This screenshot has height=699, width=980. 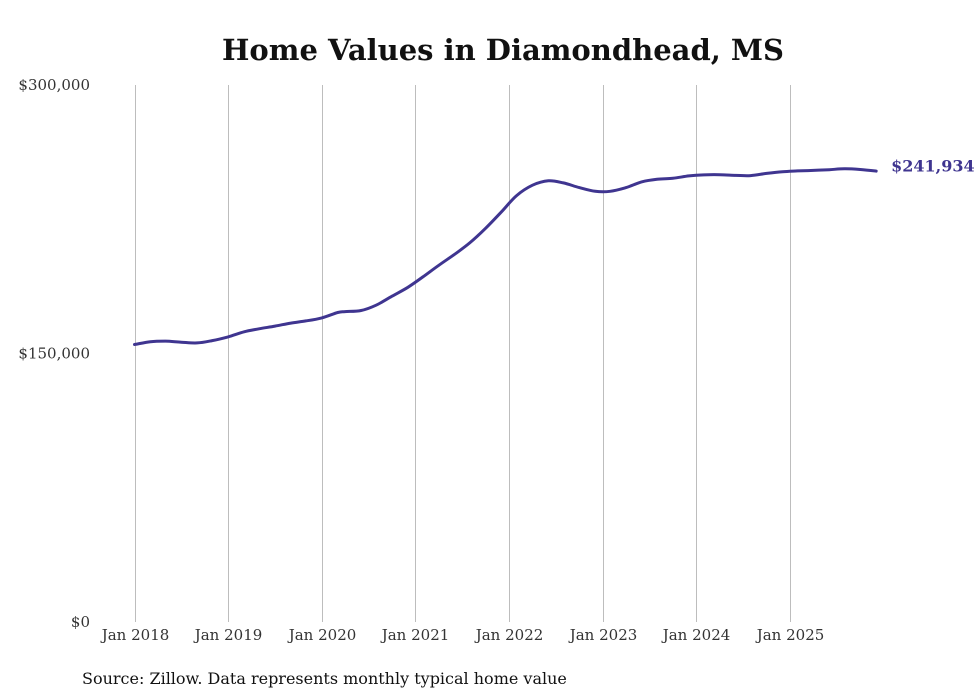 What do you see at coordinates (790, 635) in the screenshot?
I see `x-tick-label-2025: Jan 2025` at bounding box center [790, 635].